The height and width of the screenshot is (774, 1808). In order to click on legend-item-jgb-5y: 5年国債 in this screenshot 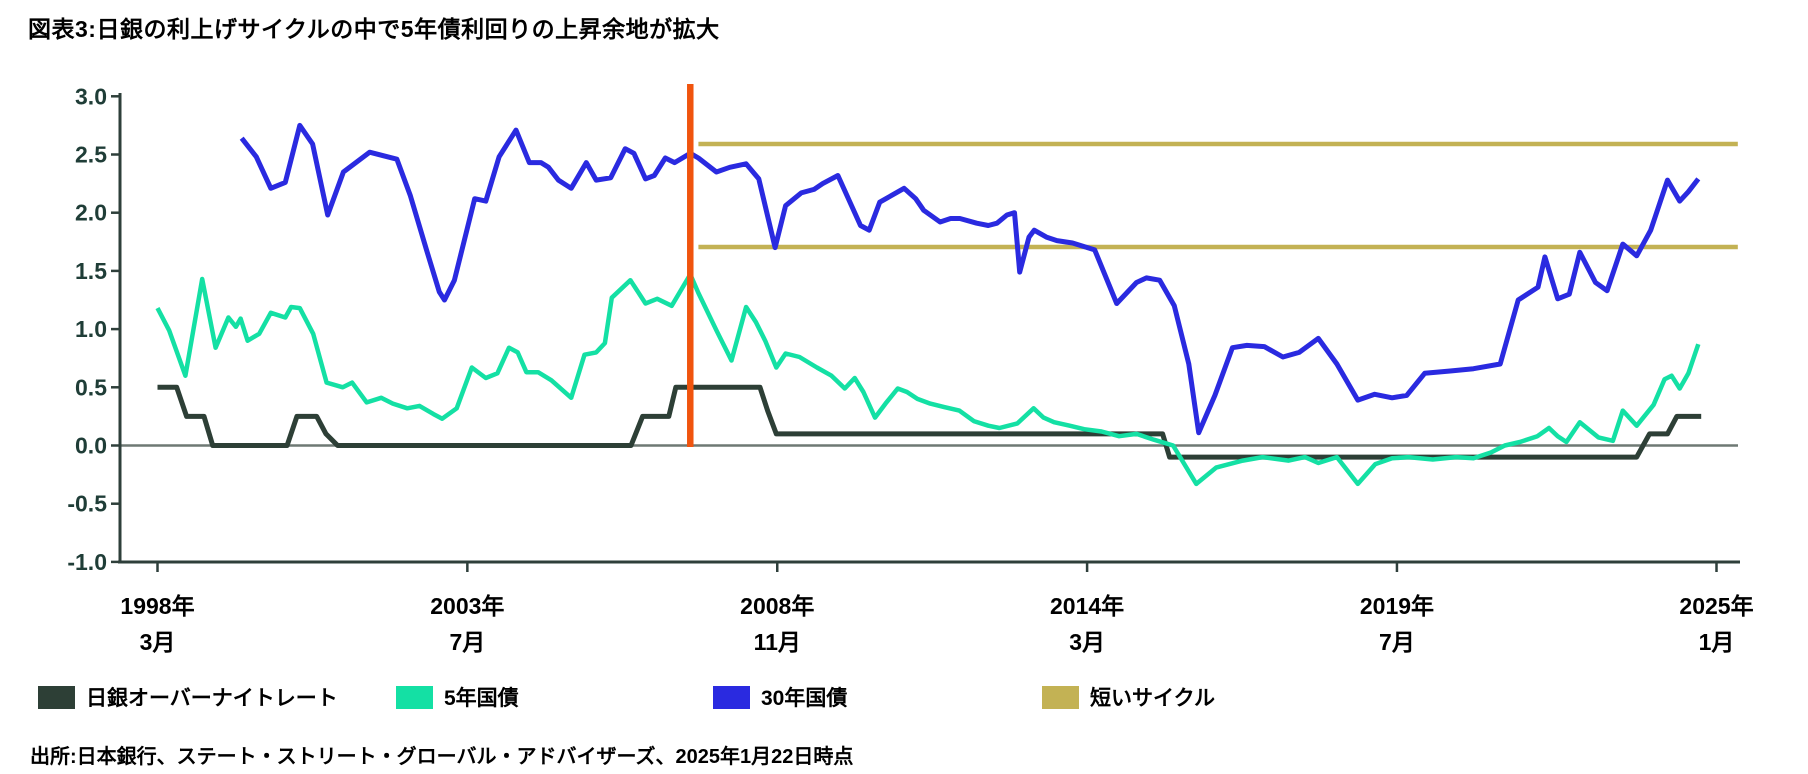, I will do `click(457, 697)`.